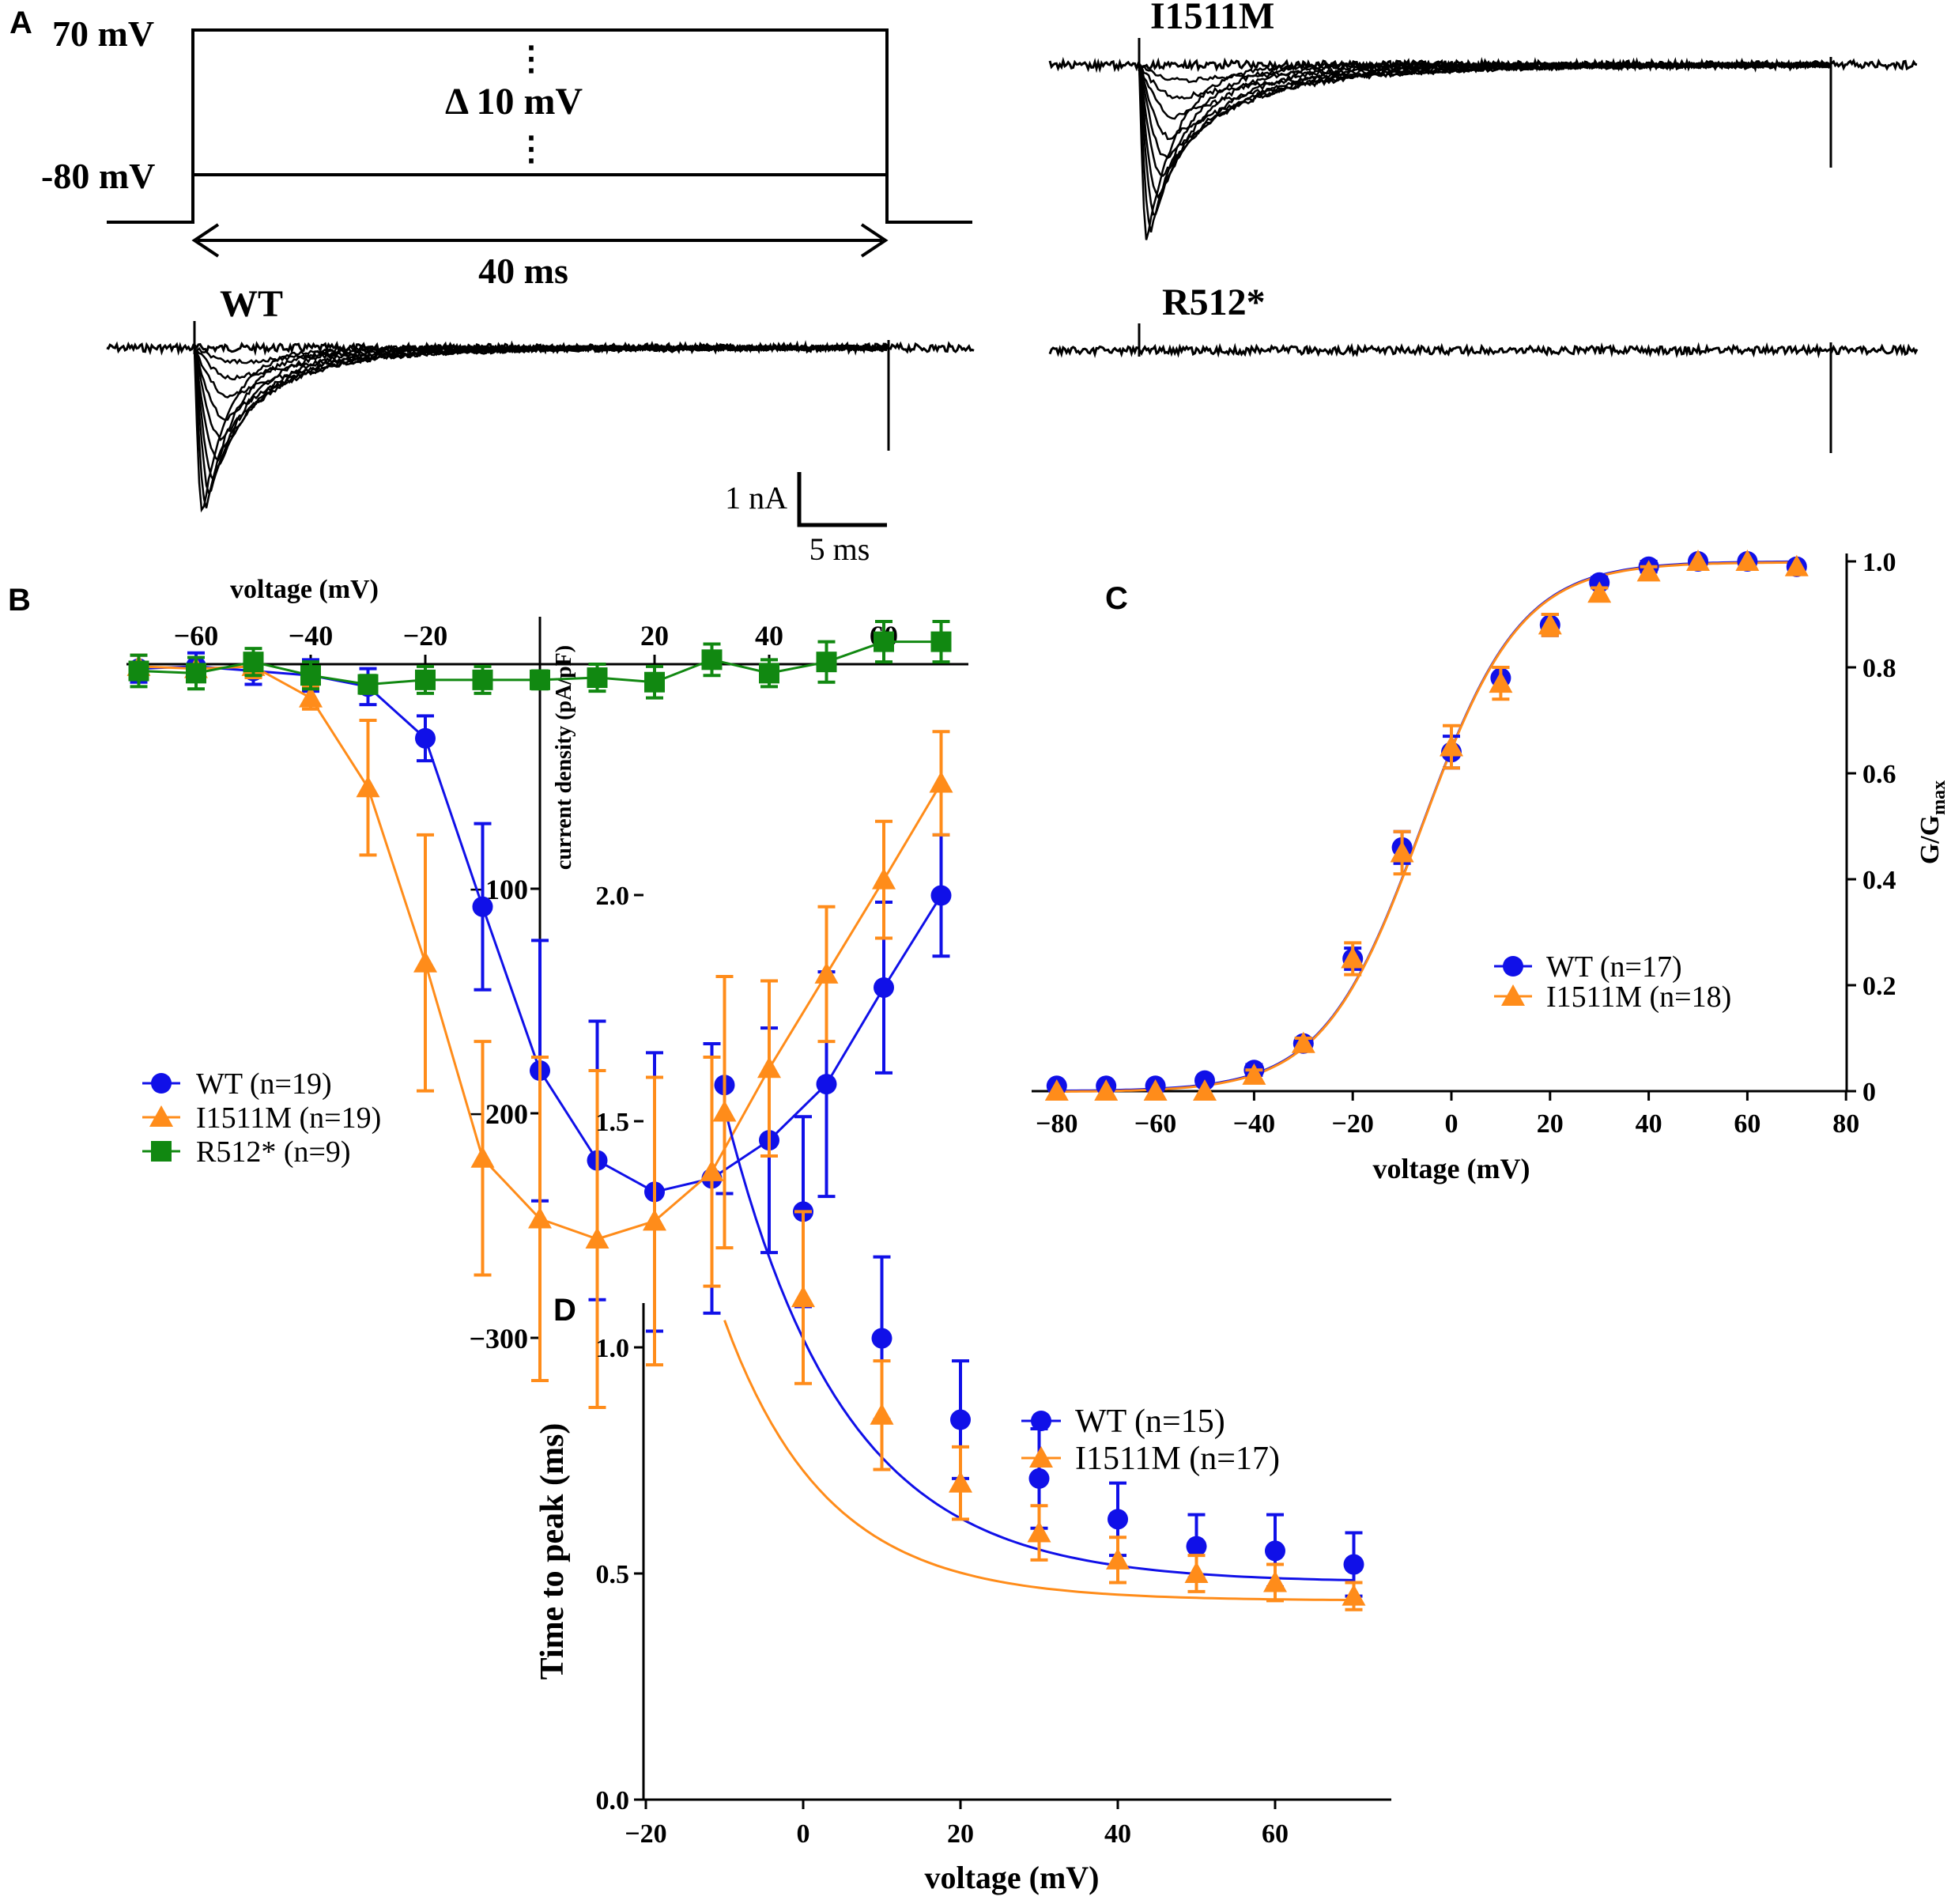 This screenshot has width=1951, height=1904. I want to click on y-tick-label: 0.2, so click(1879, 986).